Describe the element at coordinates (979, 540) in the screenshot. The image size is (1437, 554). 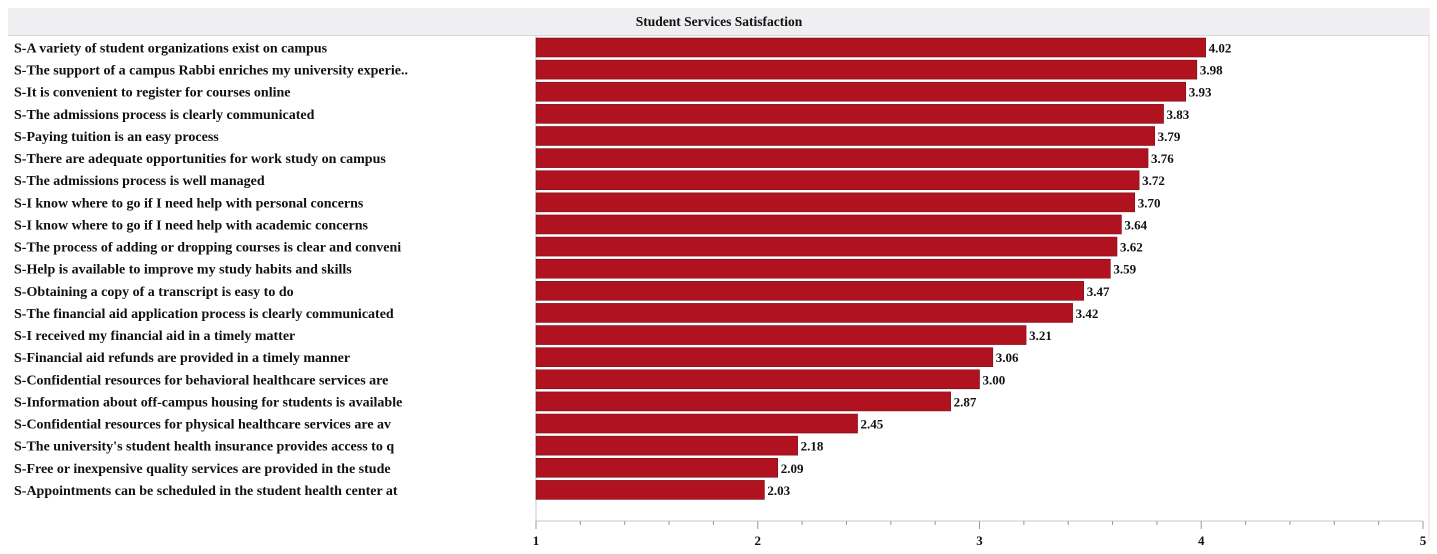
I see `x-tick-label: 3` at that location.